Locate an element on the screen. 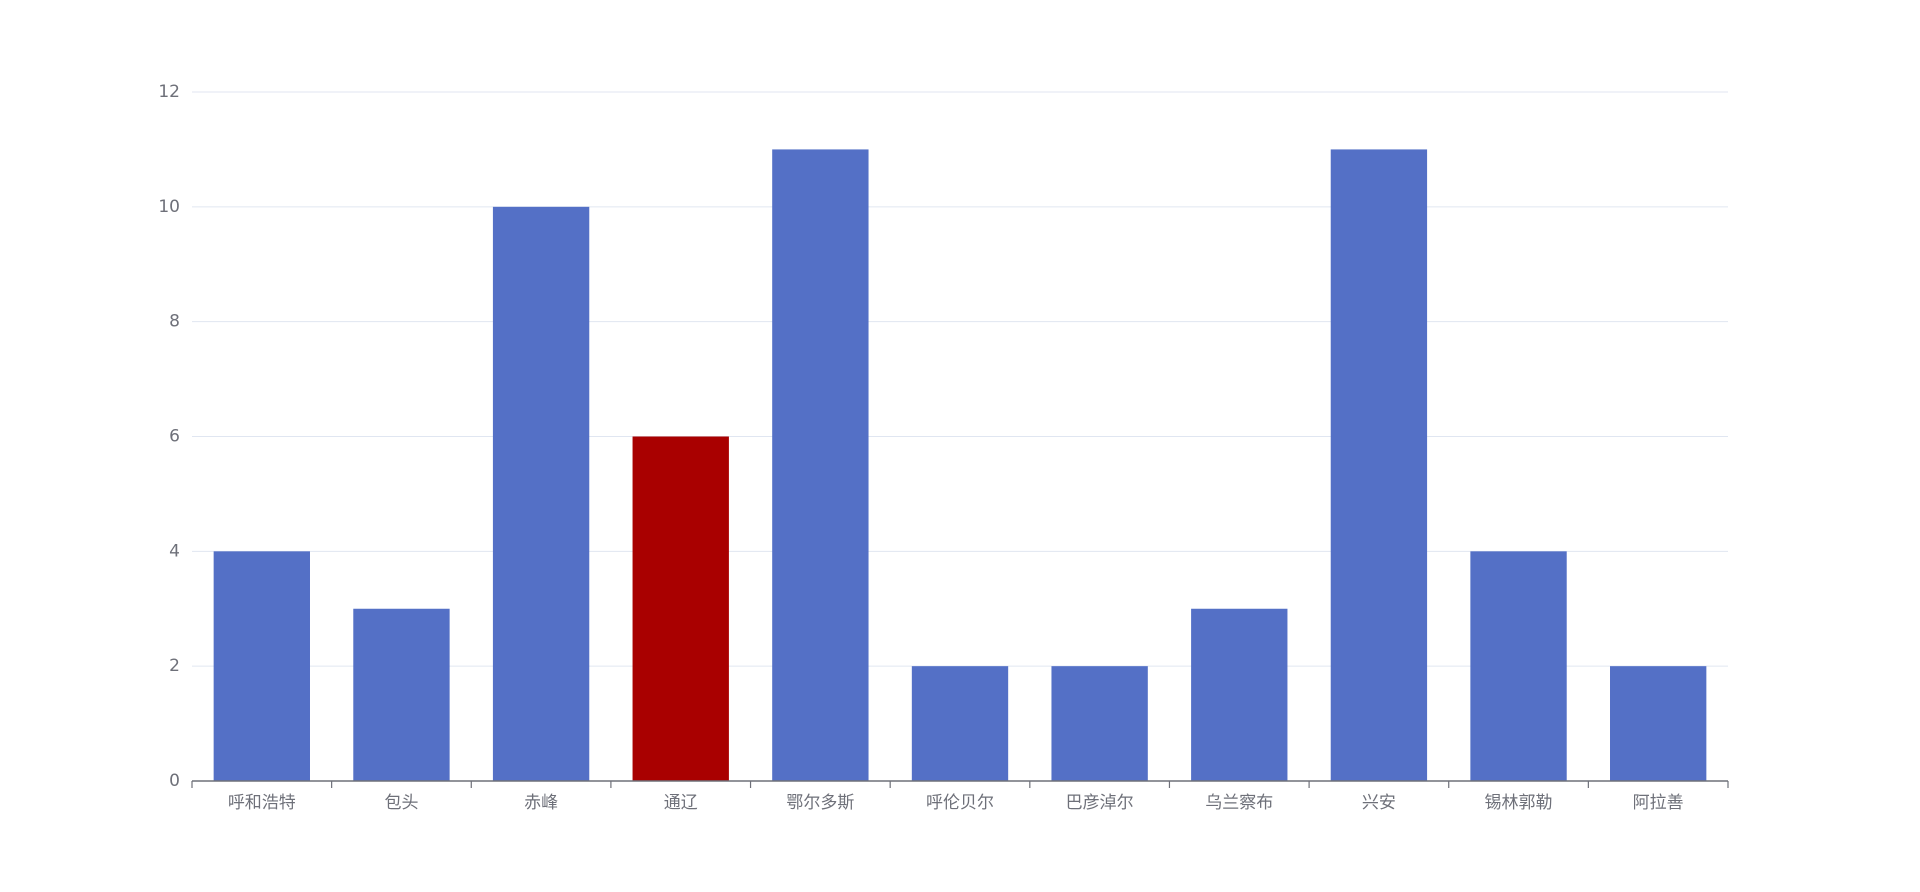 The height and width of the screenshot is (892, 1920). y-tick-label: 12 is located at coordinates (169, 92).